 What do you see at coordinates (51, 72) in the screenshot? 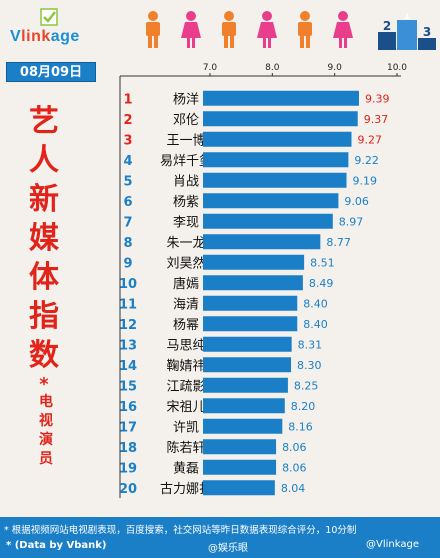
I see `date-badge: 08月09日` at bounding box center [51, 72].